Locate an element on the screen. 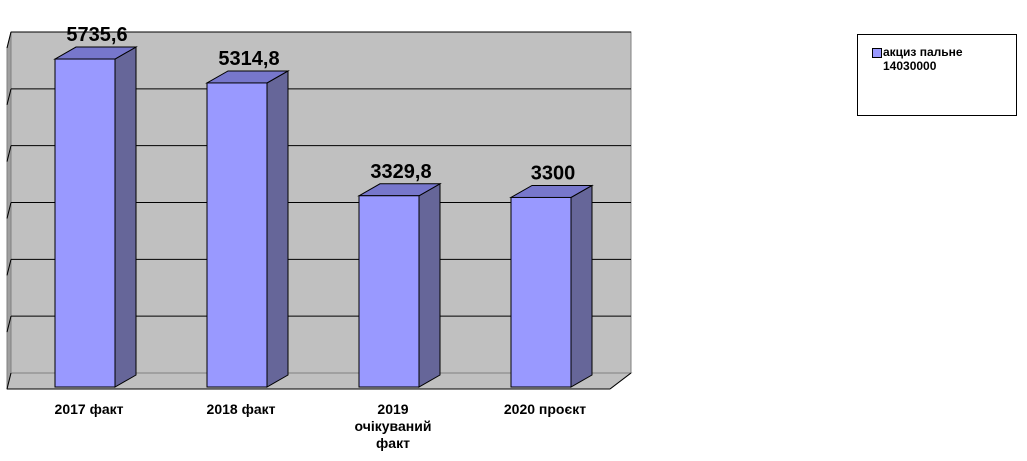  category-label-3: факт is located at coordinates (393, 443).